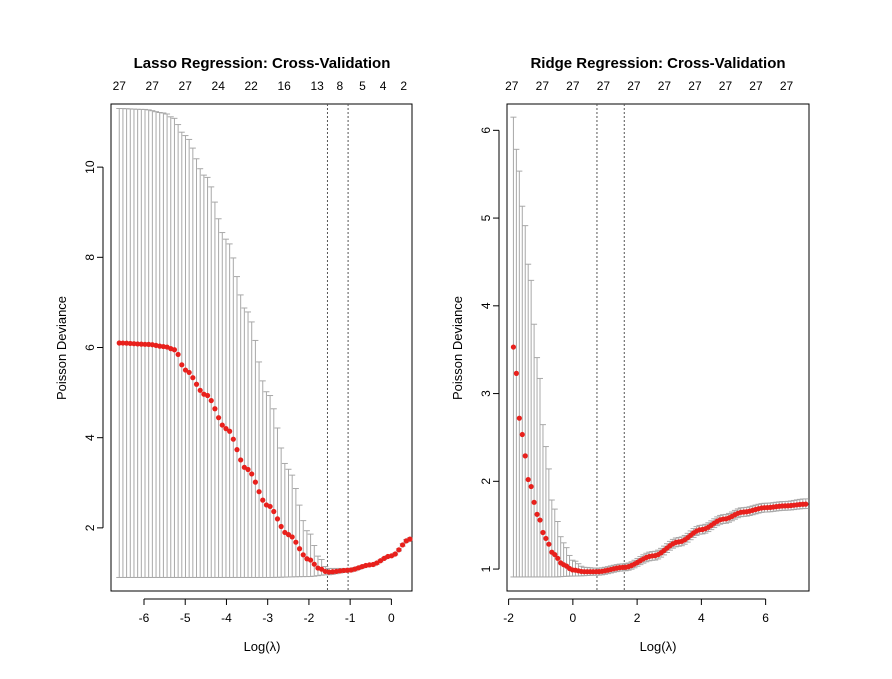 The width and height of the screenshot is (892, 679). Describe the element at coordinates (701, 618) in the screenshot. I see `x-tick-label: 4` at that location.